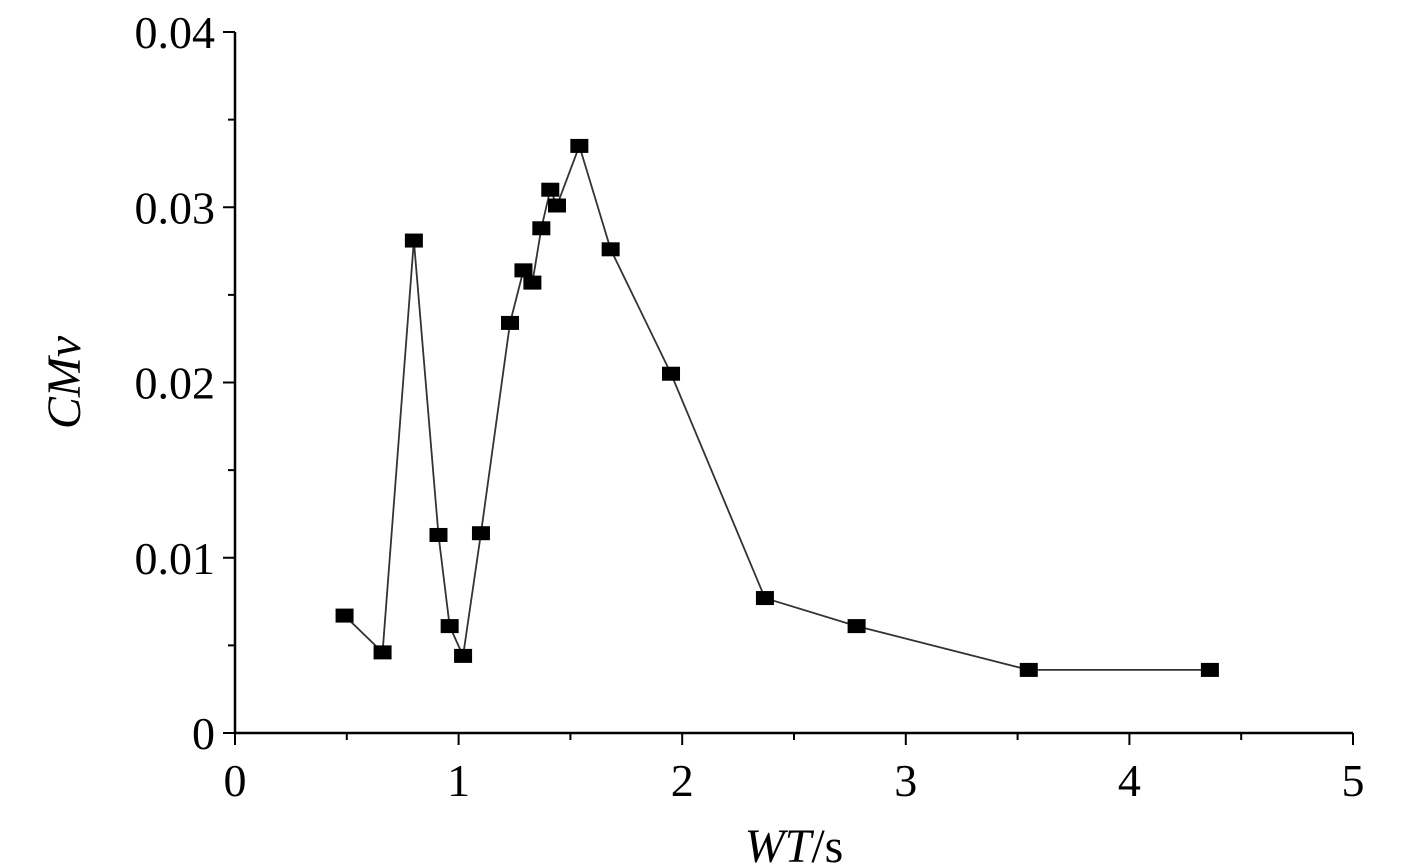  What do you see at coordinates (175, 383) in the screenshot?
I see `y-tick-label: 0.02` at bounding box center [175, 383].